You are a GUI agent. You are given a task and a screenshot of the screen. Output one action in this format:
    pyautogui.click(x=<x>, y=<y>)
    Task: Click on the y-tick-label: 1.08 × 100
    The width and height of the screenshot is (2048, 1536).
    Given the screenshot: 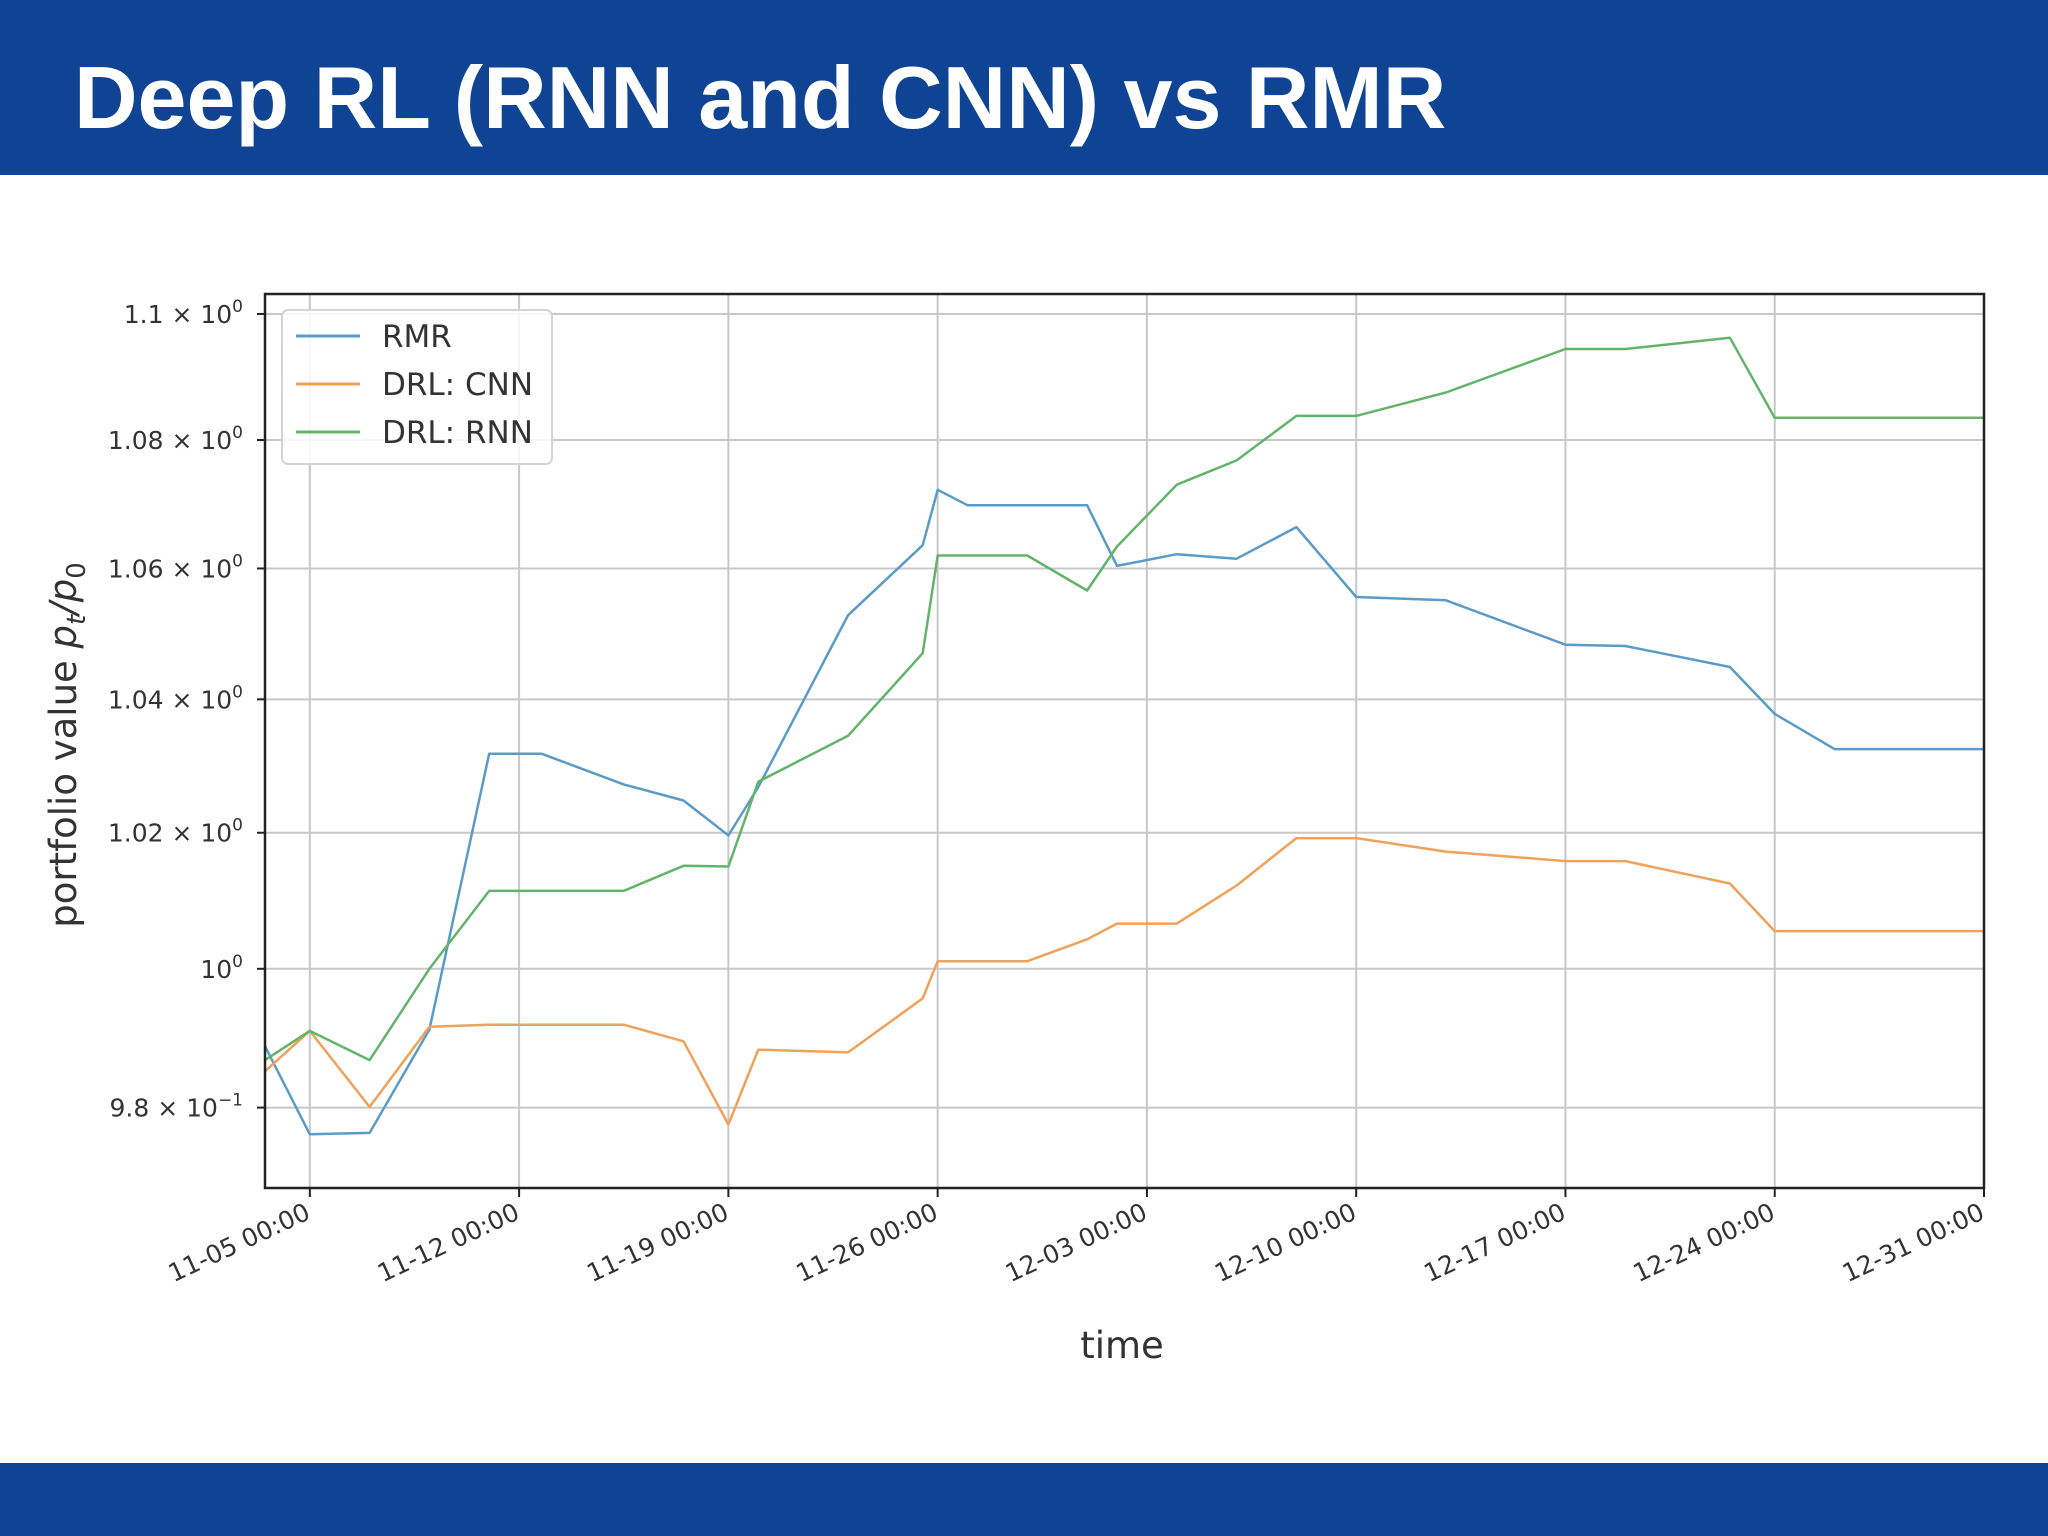 What is the action you would take?
    pyautogui.click(x=175, y=439)
    